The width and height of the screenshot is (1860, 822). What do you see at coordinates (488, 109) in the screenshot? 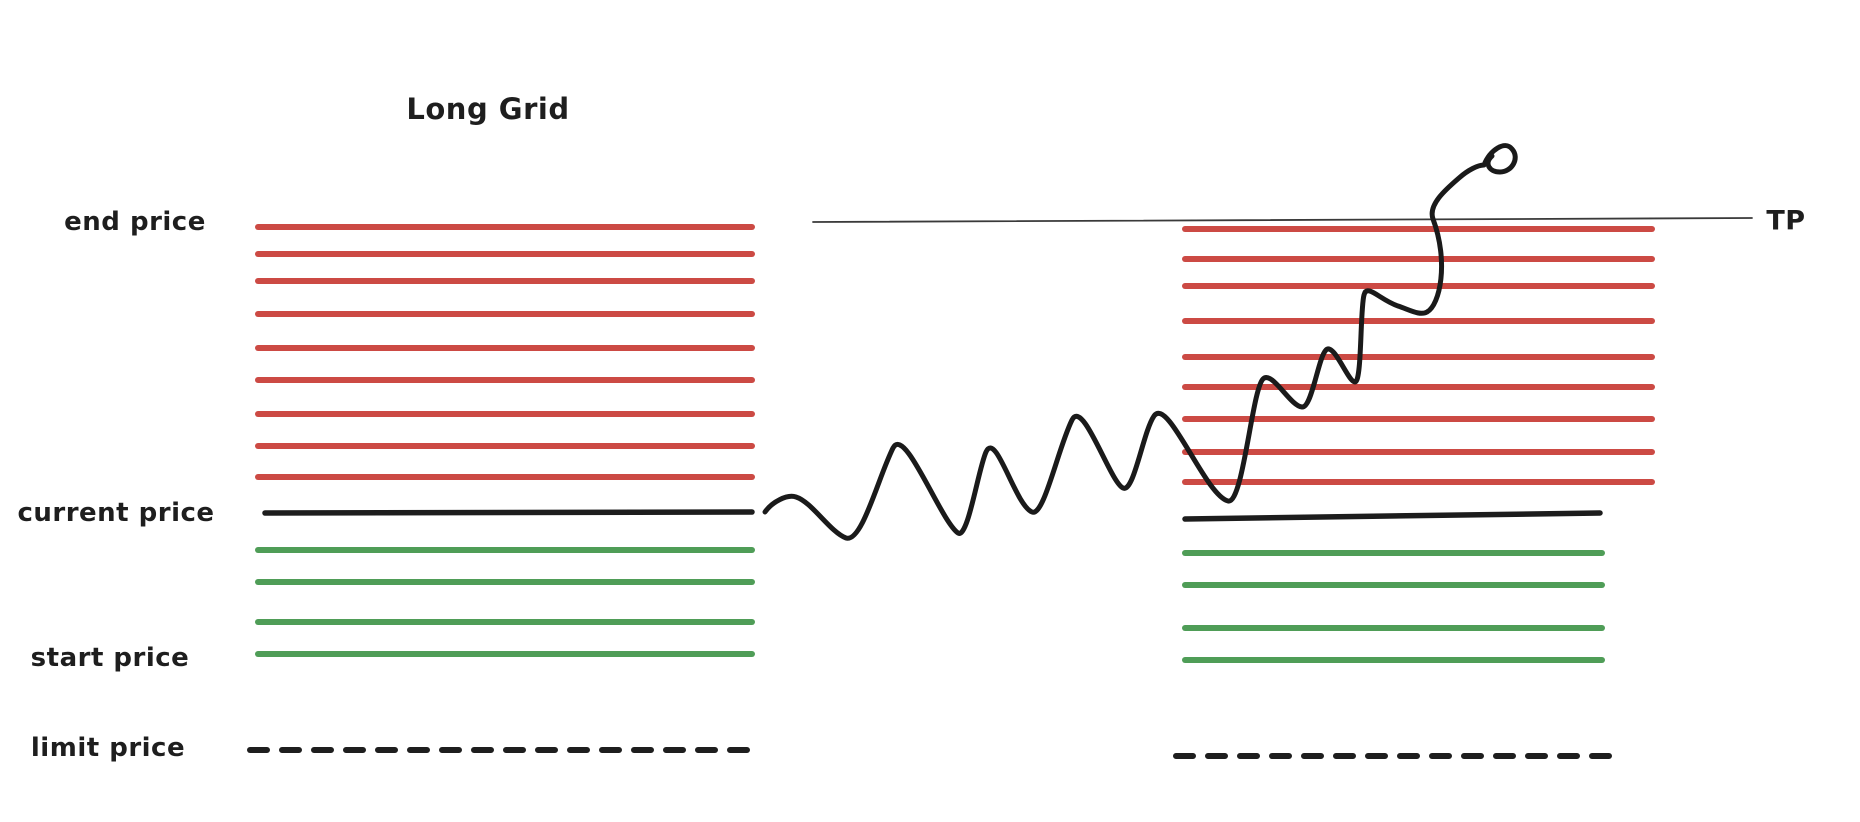
I see `diagram-title: Long Grid` at bounding box center [488, 109].